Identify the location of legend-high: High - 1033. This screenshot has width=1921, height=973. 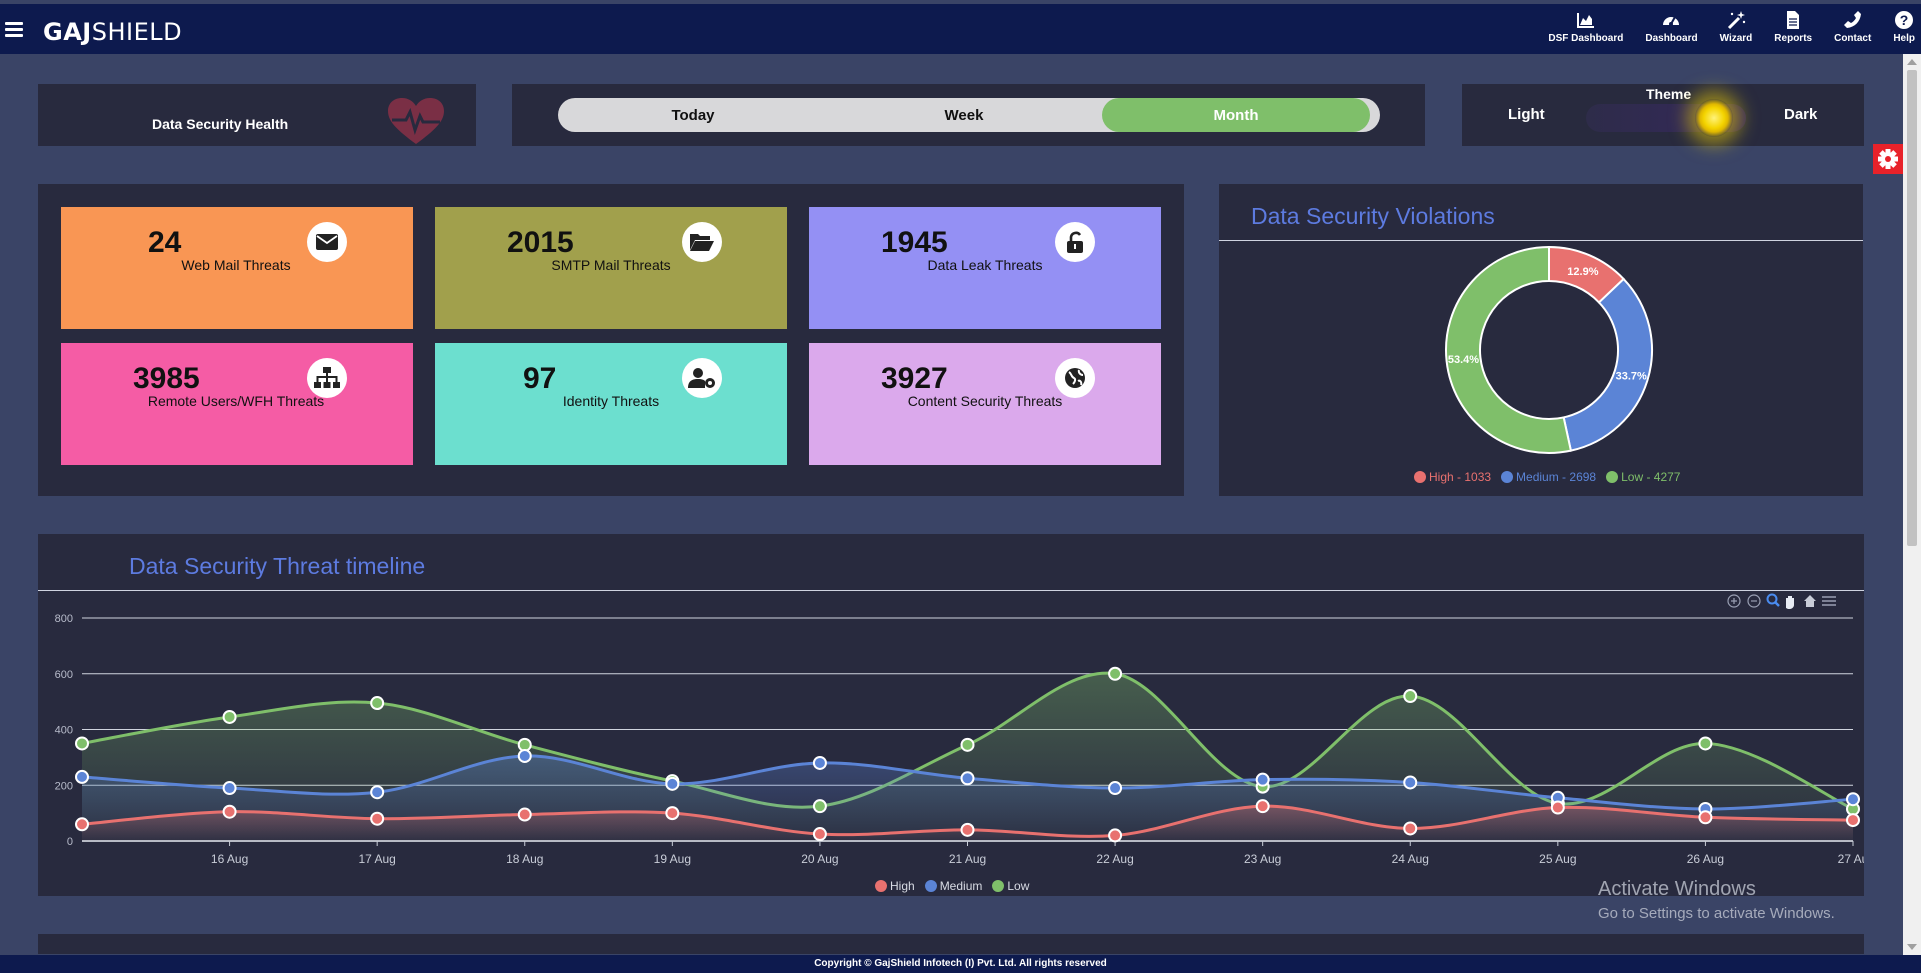
(1452, 477).